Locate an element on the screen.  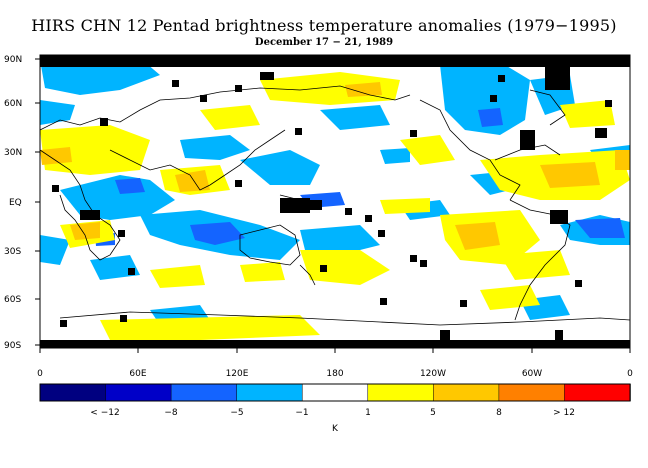
colorbar-label-5: 1 is located at coordinates (368, 413).